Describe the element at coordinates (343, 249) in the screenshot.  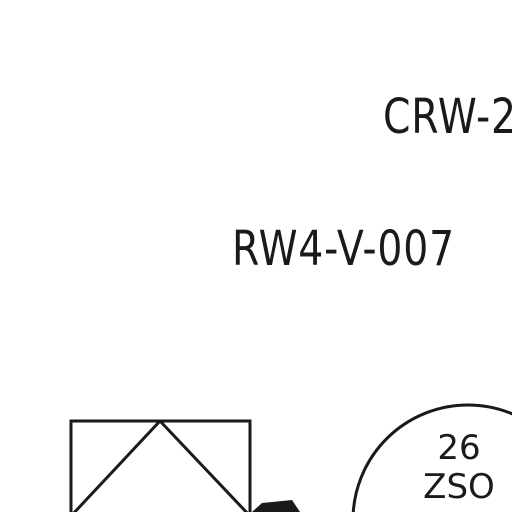
I see `valve-tag-label: RW4-V-007` at that location.